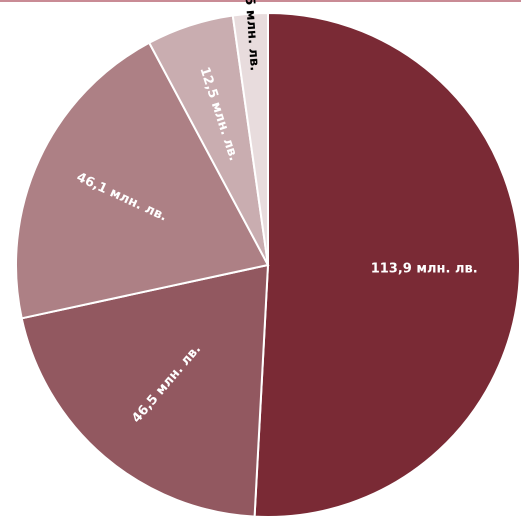 This screenshot has height=518, width=521. What do you see at coordinates (260, 1) in the screenshot?
I see `top-rule` at bounding box center [260, 1].